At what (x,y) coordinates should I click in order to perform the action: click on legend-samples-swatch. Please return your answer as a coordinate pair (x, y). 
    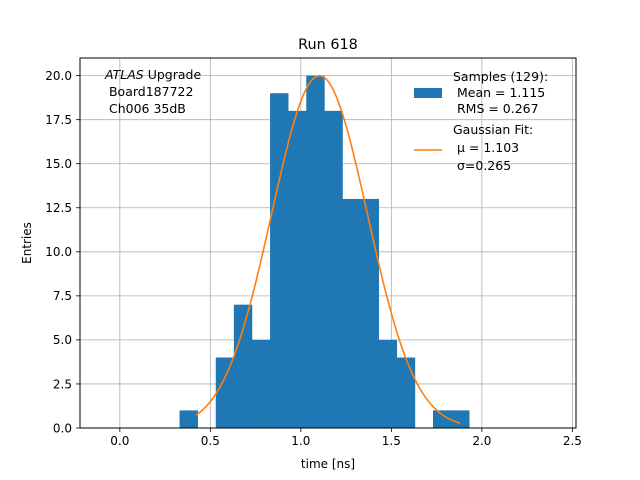
    Looking at the image, I should click on (428, 93).